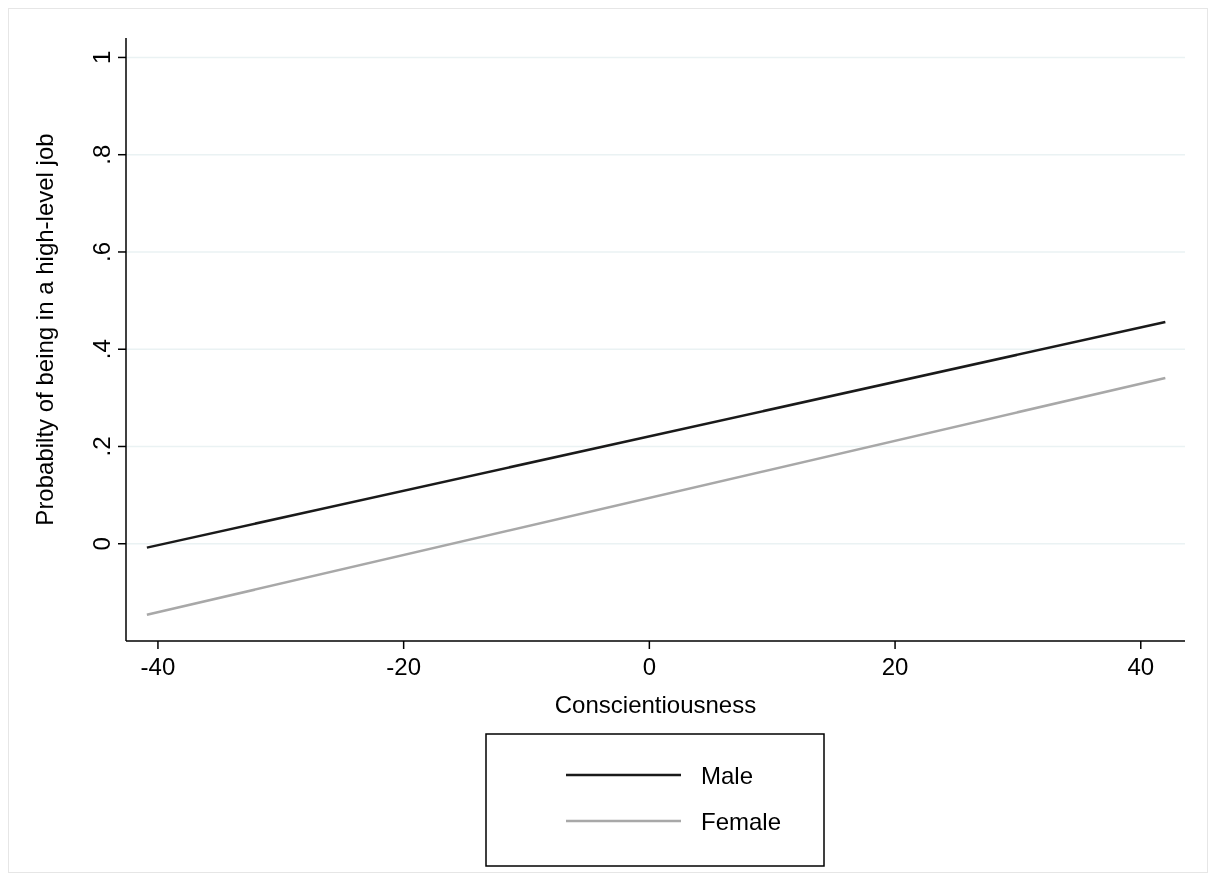 This screenshot has width=1216, height=881. I want to click on y-tick-label: .6, so click(101, 251).